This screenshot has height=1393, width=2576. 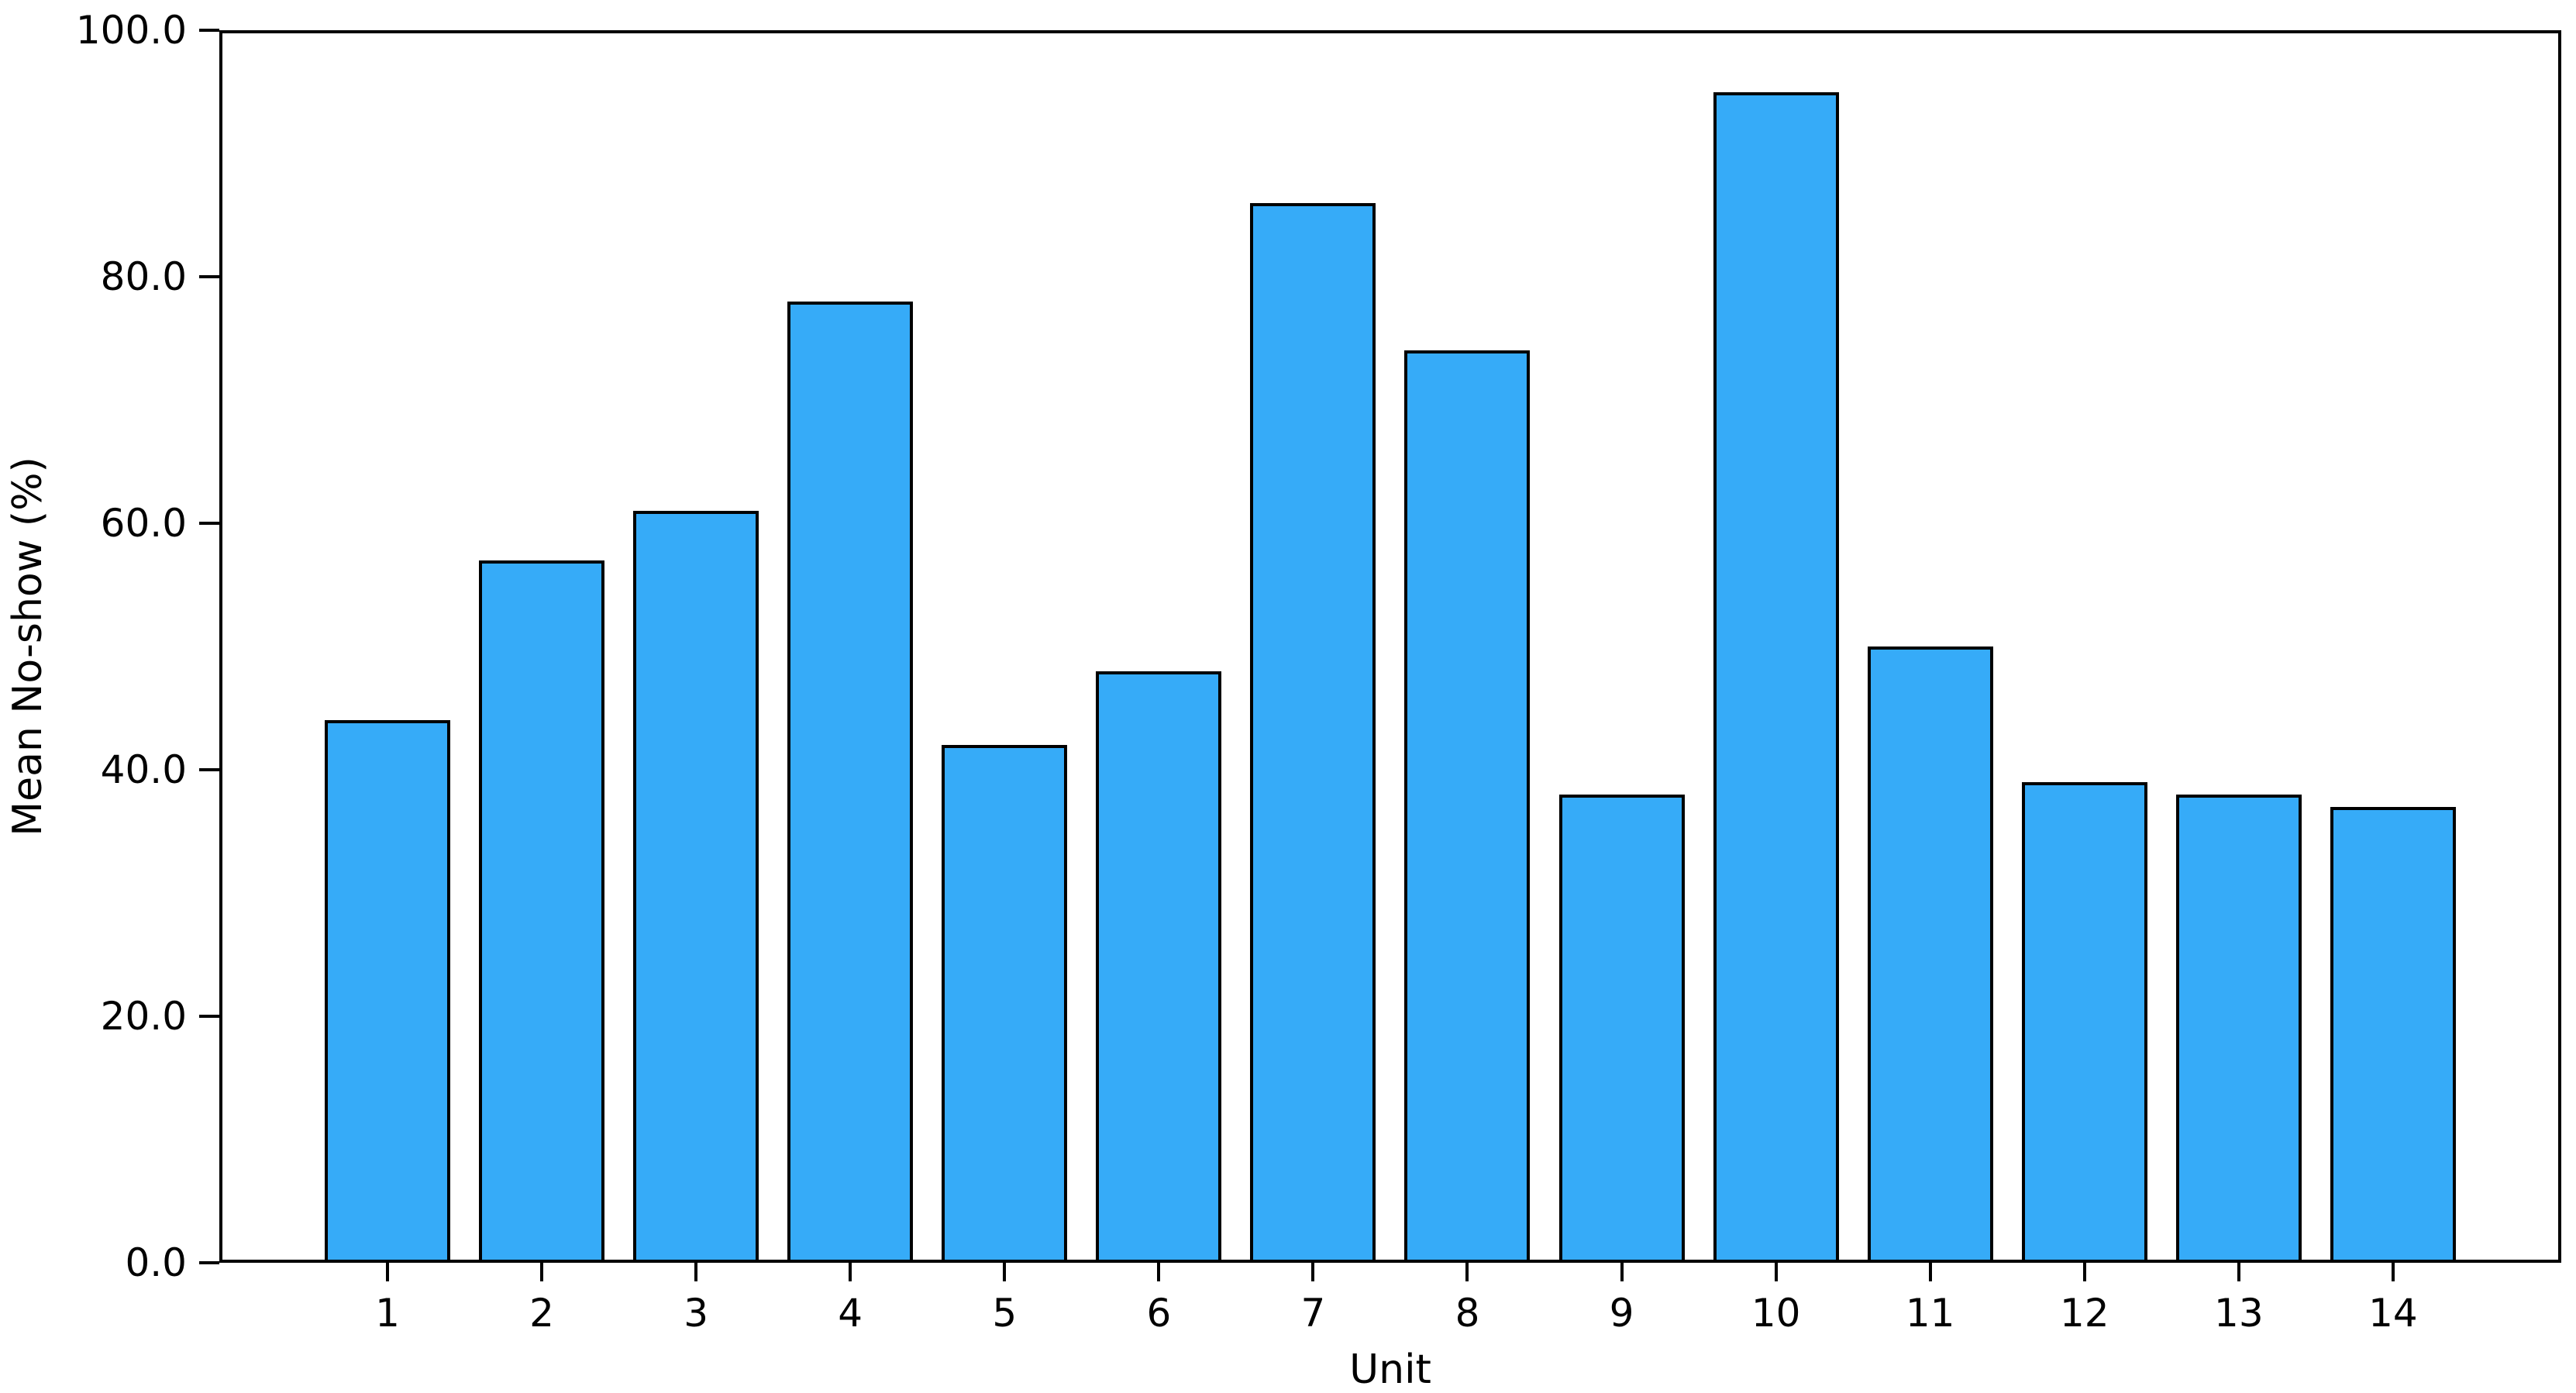 What do you see at coordinates (1159, 1313) in the screenshot?
I see `x-tick-label: 6` at bounding box center [1159, 1313].